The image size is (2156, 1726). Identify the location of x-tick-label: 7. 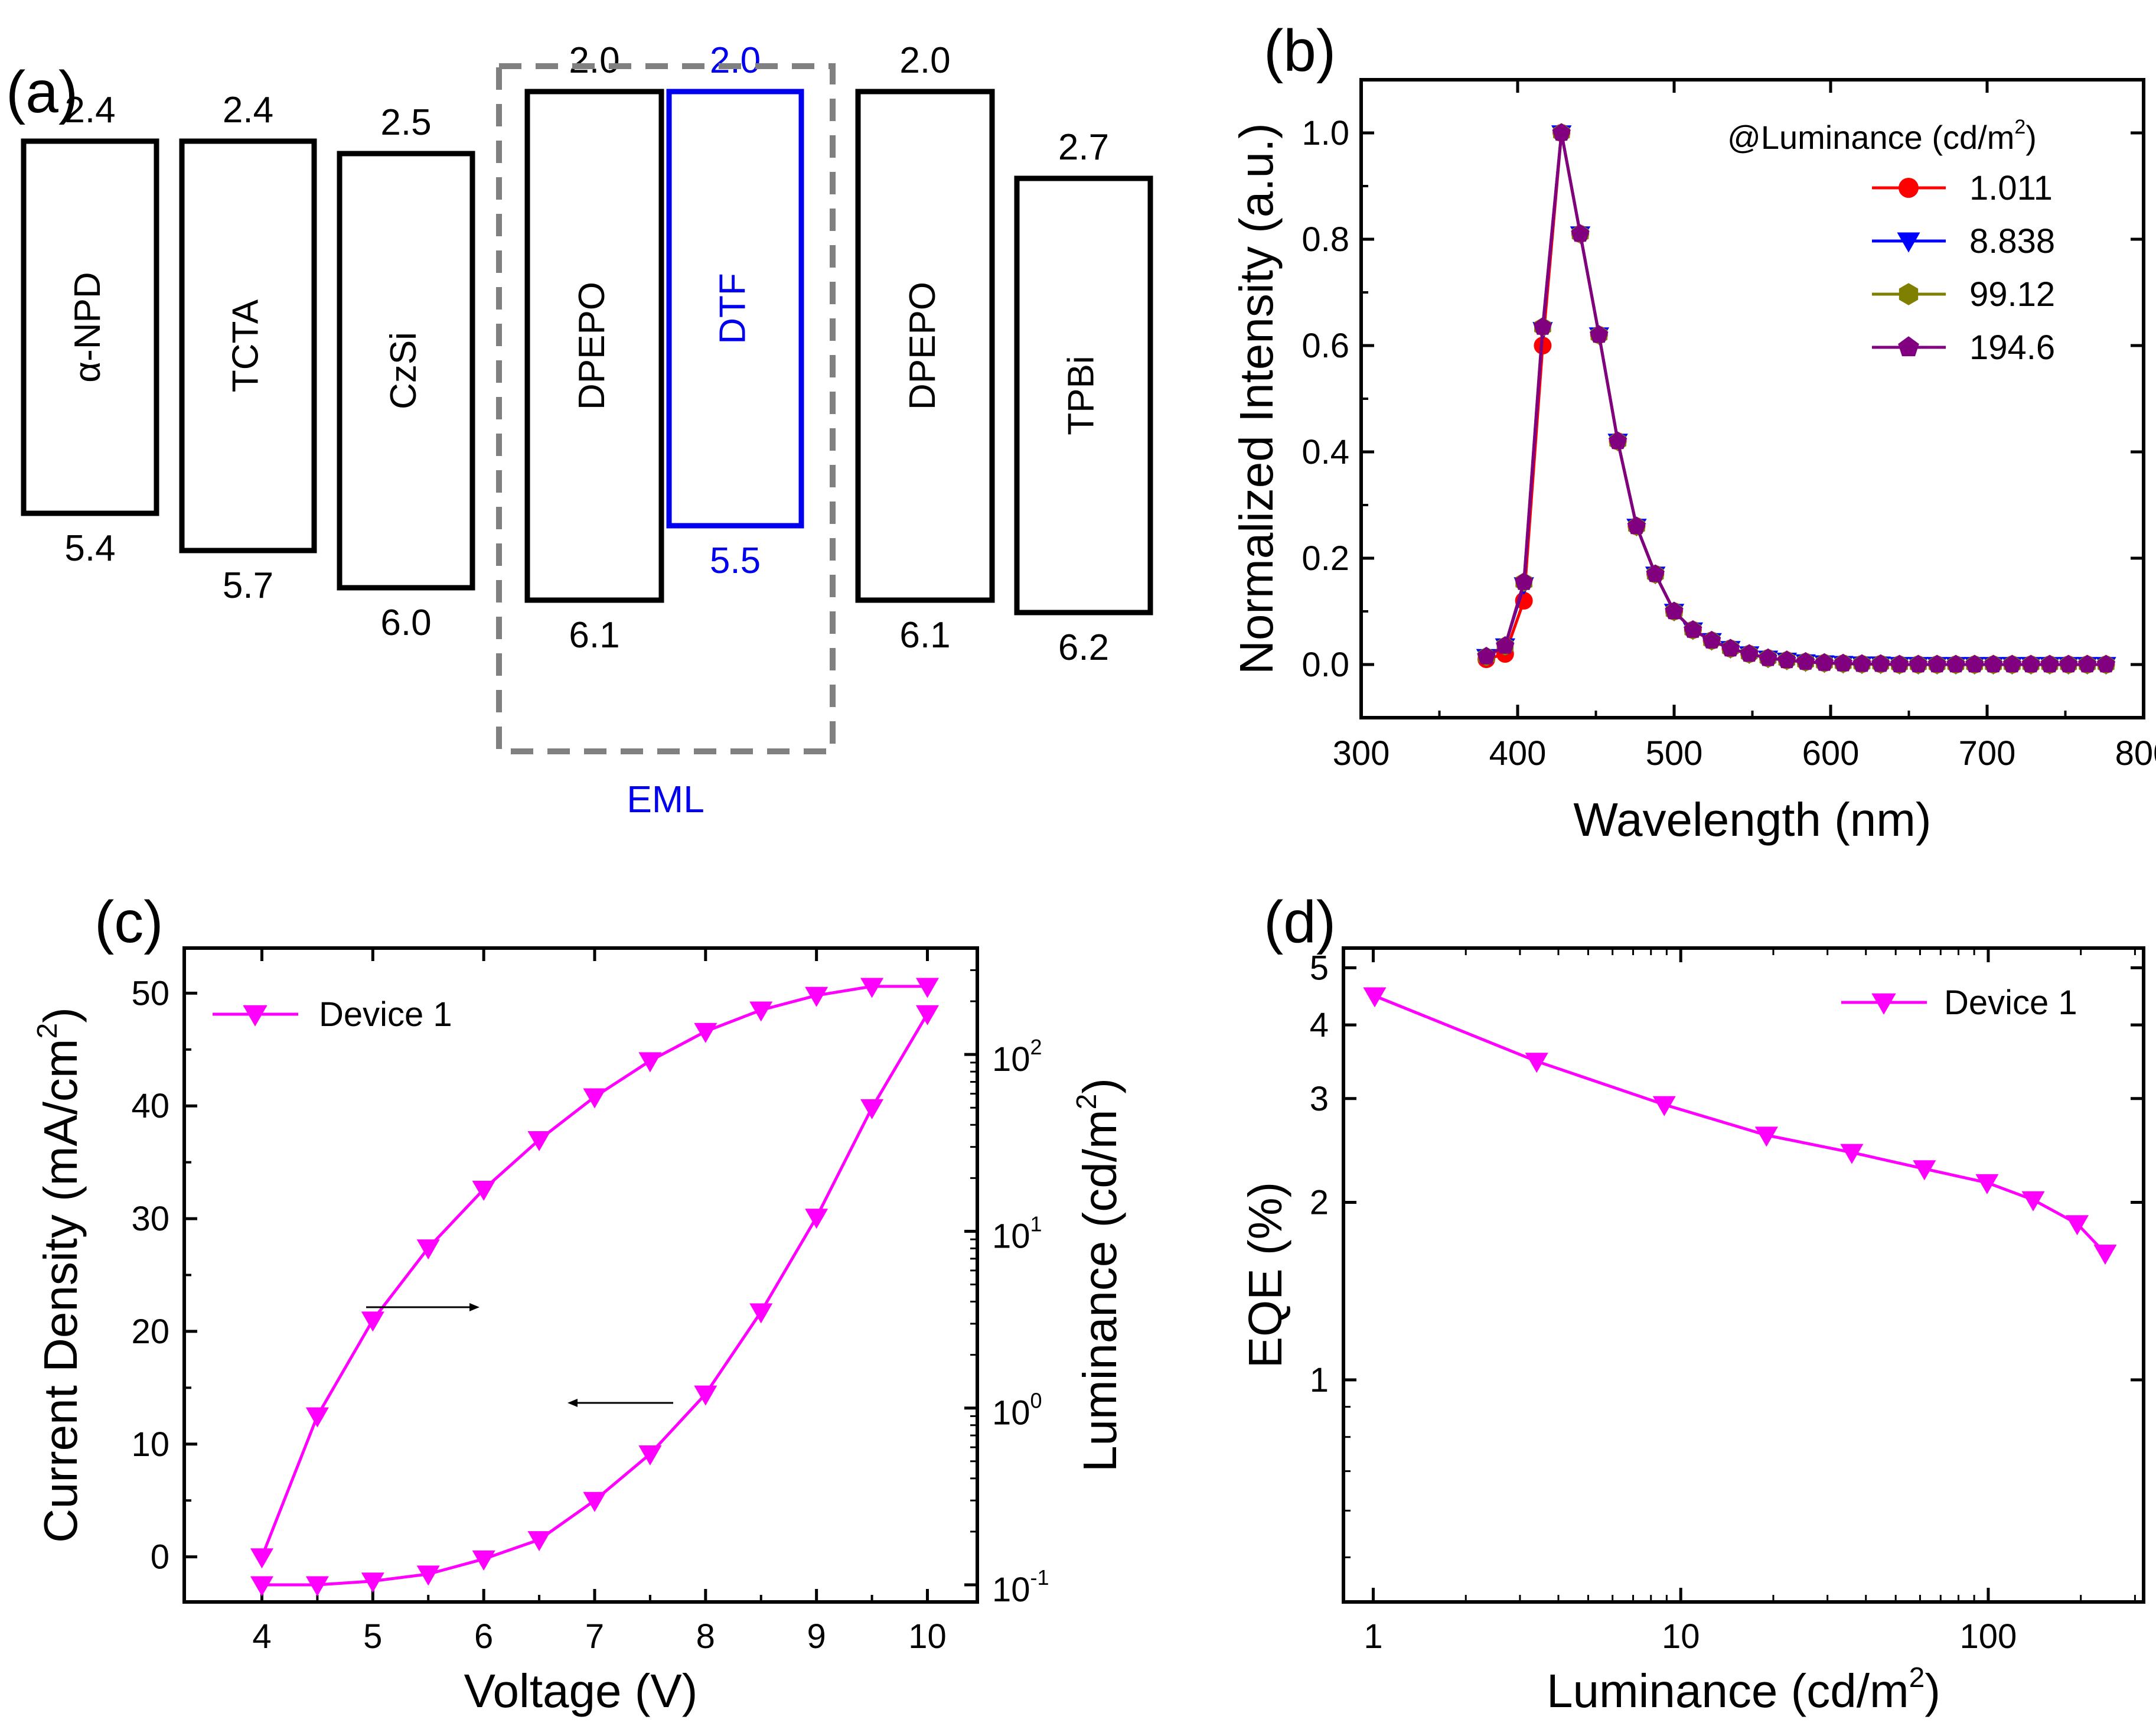
(594, 1636).